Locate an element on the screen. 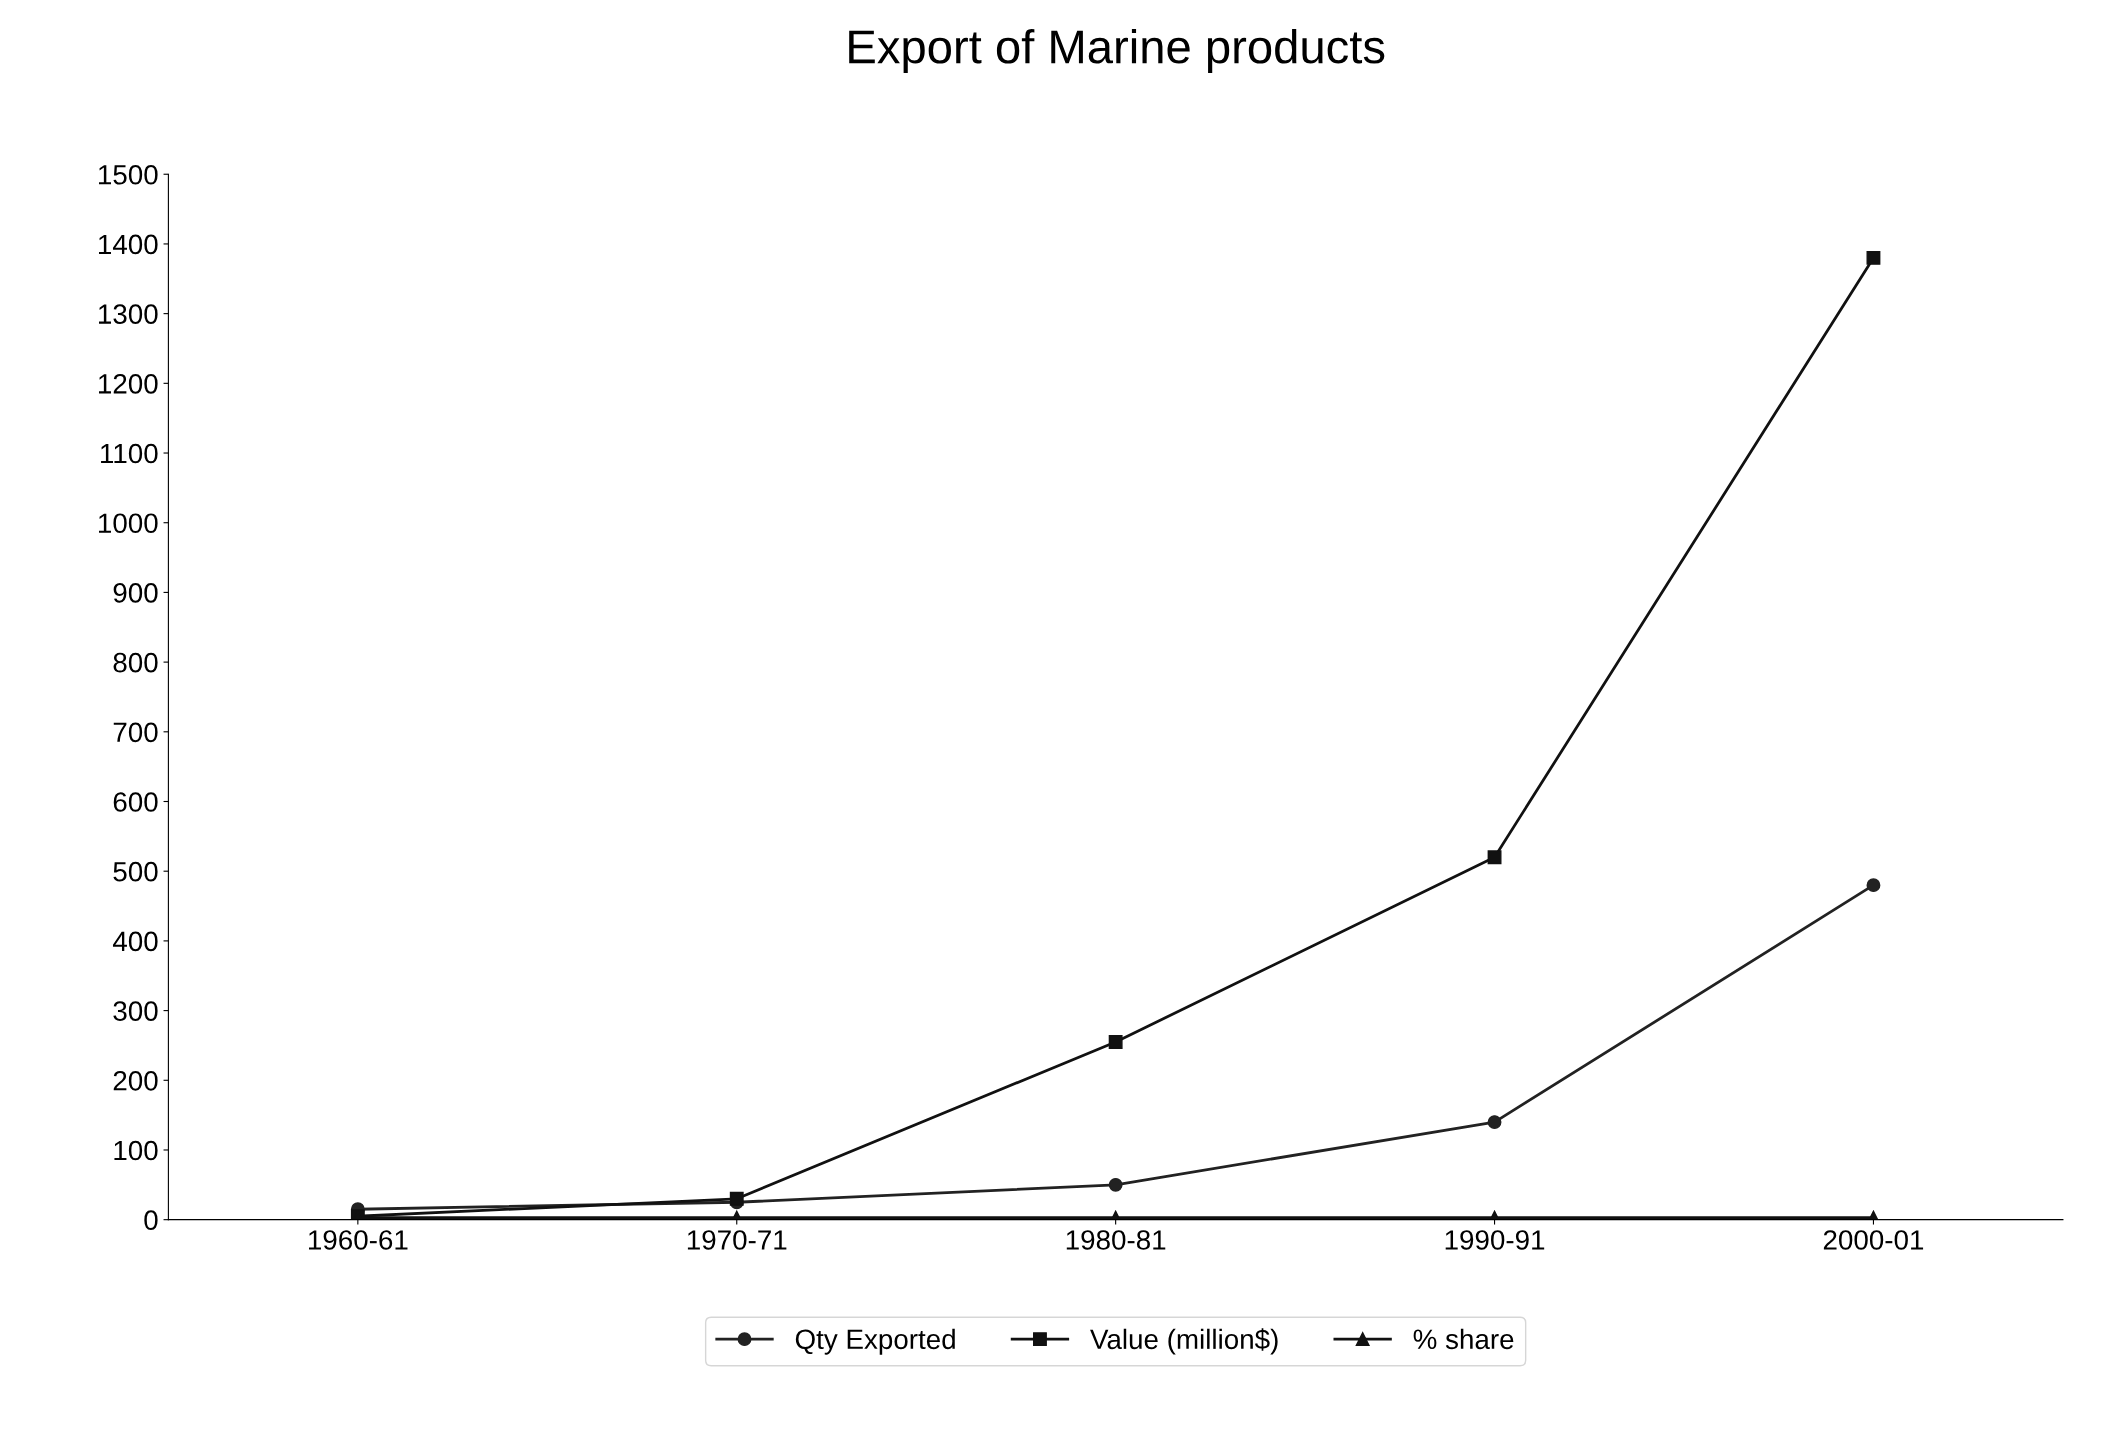 The height and width of the screenshot is (1452, 2105). y-tick-label: 1400 is located at coordinates (128, 244).